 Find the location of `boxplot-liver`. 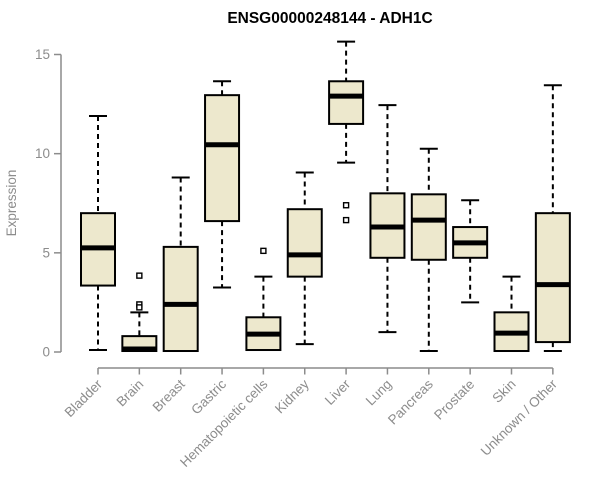

boxplot-liver is located at coordinates (346, 132).